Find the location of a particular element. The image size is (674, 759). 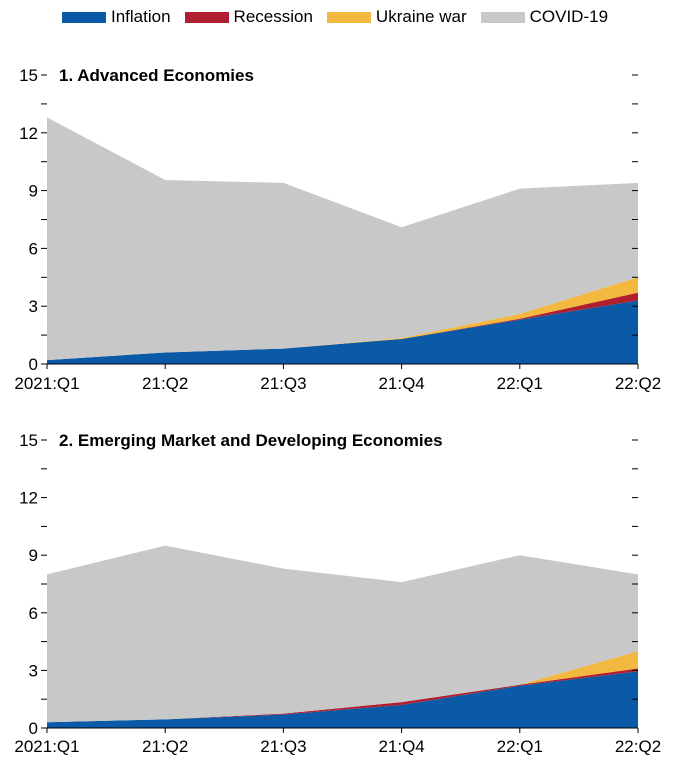

legend-swatch-covid is located at coordinates (502, 17).